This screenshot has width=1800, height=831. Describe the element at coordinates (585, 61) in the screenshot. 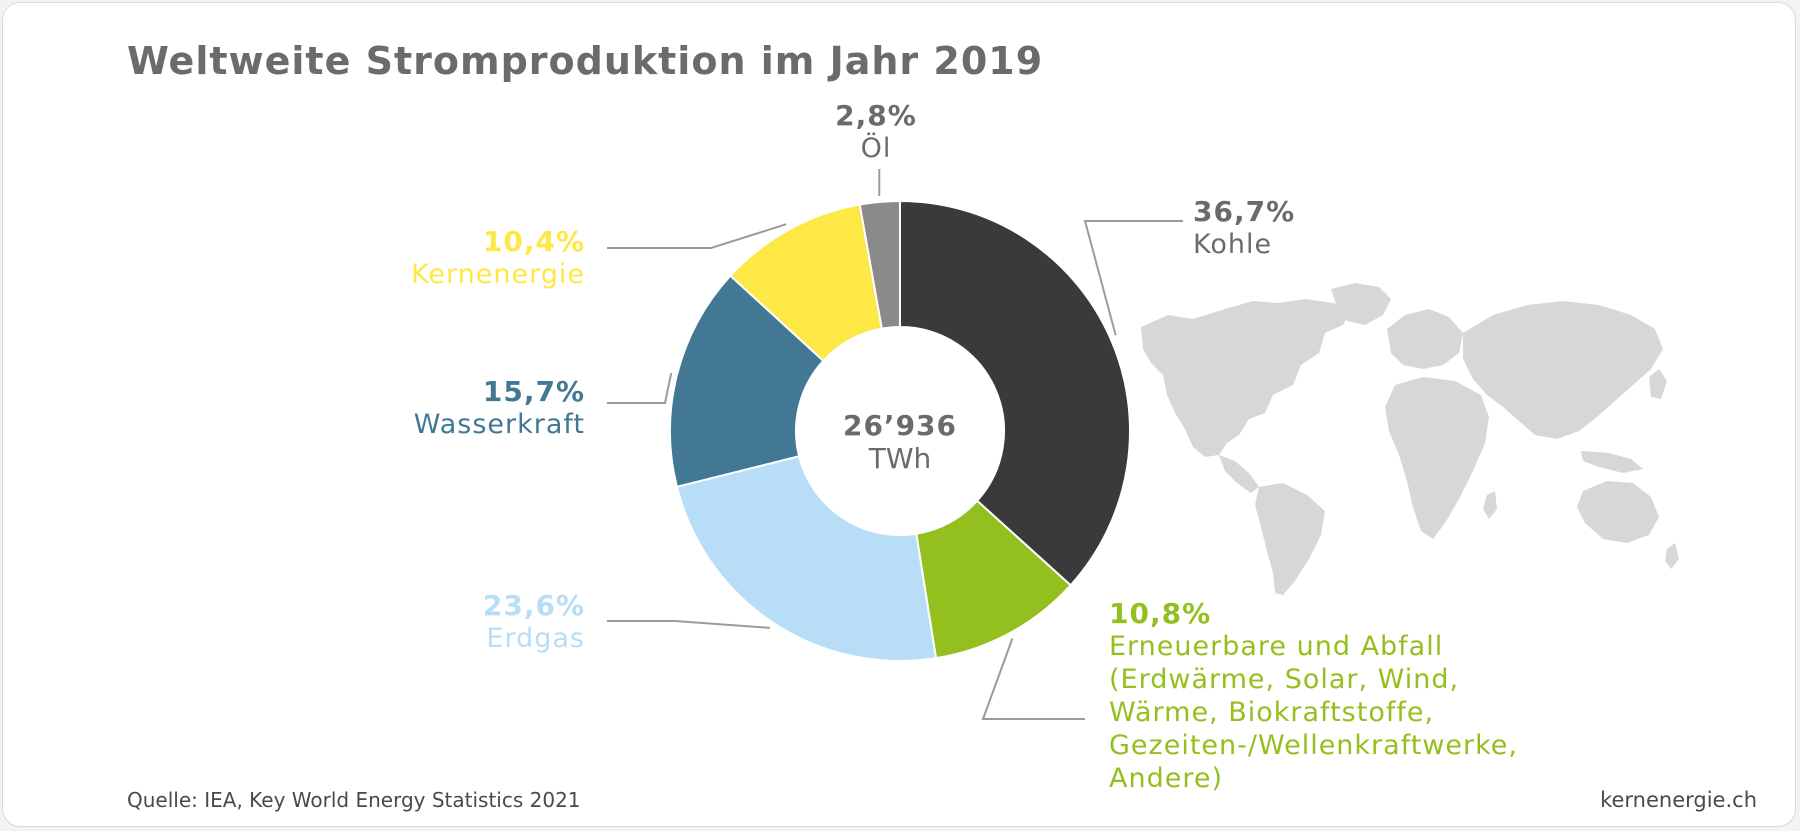

I see `chart-title: Weltweite Stromproduktion im Jahr 2019` at that location.